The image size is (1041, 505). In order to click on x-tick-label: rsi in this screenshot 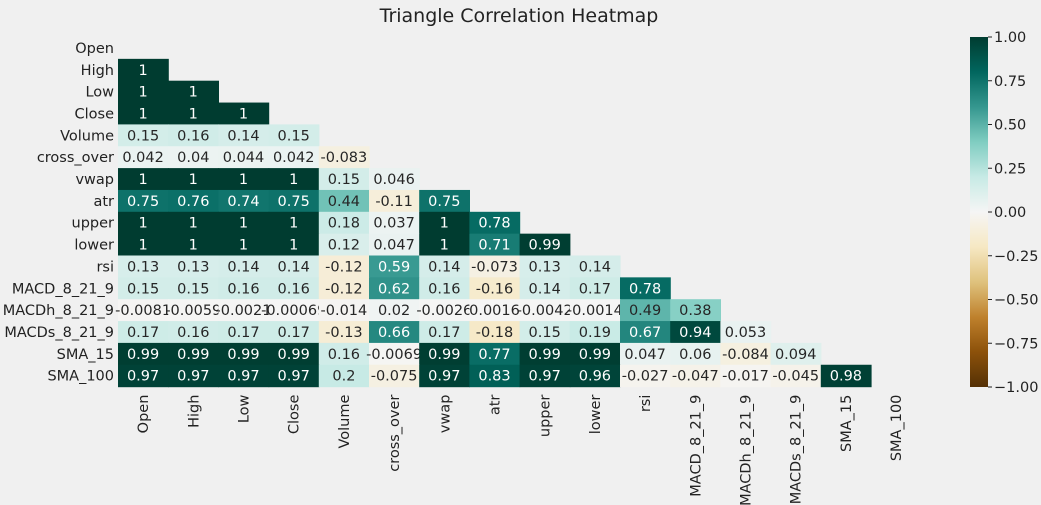, I will do `click(646, 404)`.